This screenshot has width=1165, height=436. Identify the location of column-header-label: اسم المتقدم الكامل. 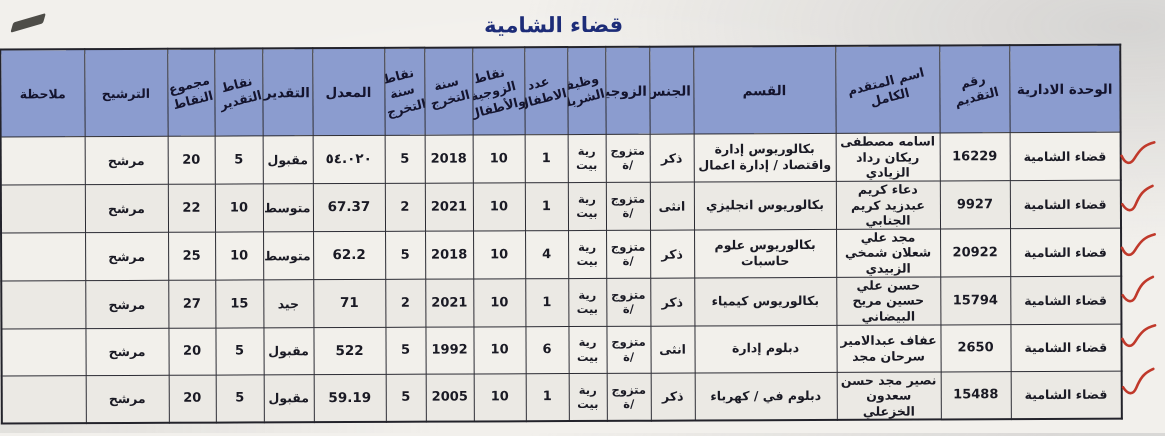
(885, 87).